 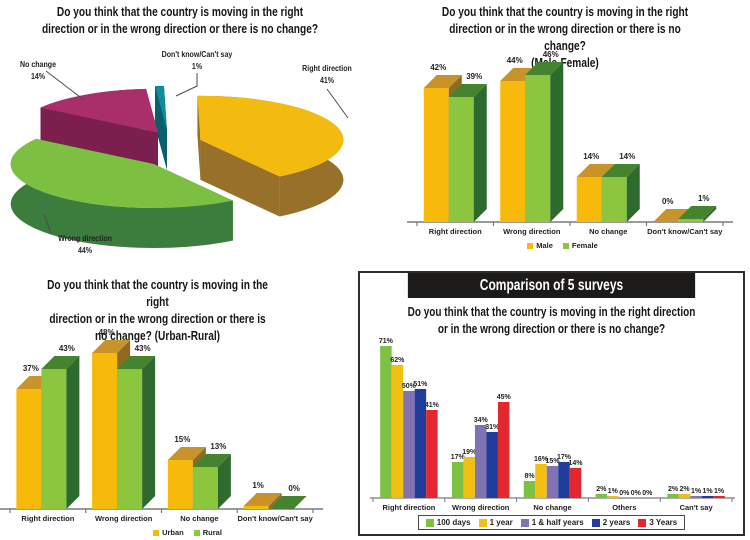 I want to click on pie-label-no-change: No change 14%, so click(x=40, y=71).